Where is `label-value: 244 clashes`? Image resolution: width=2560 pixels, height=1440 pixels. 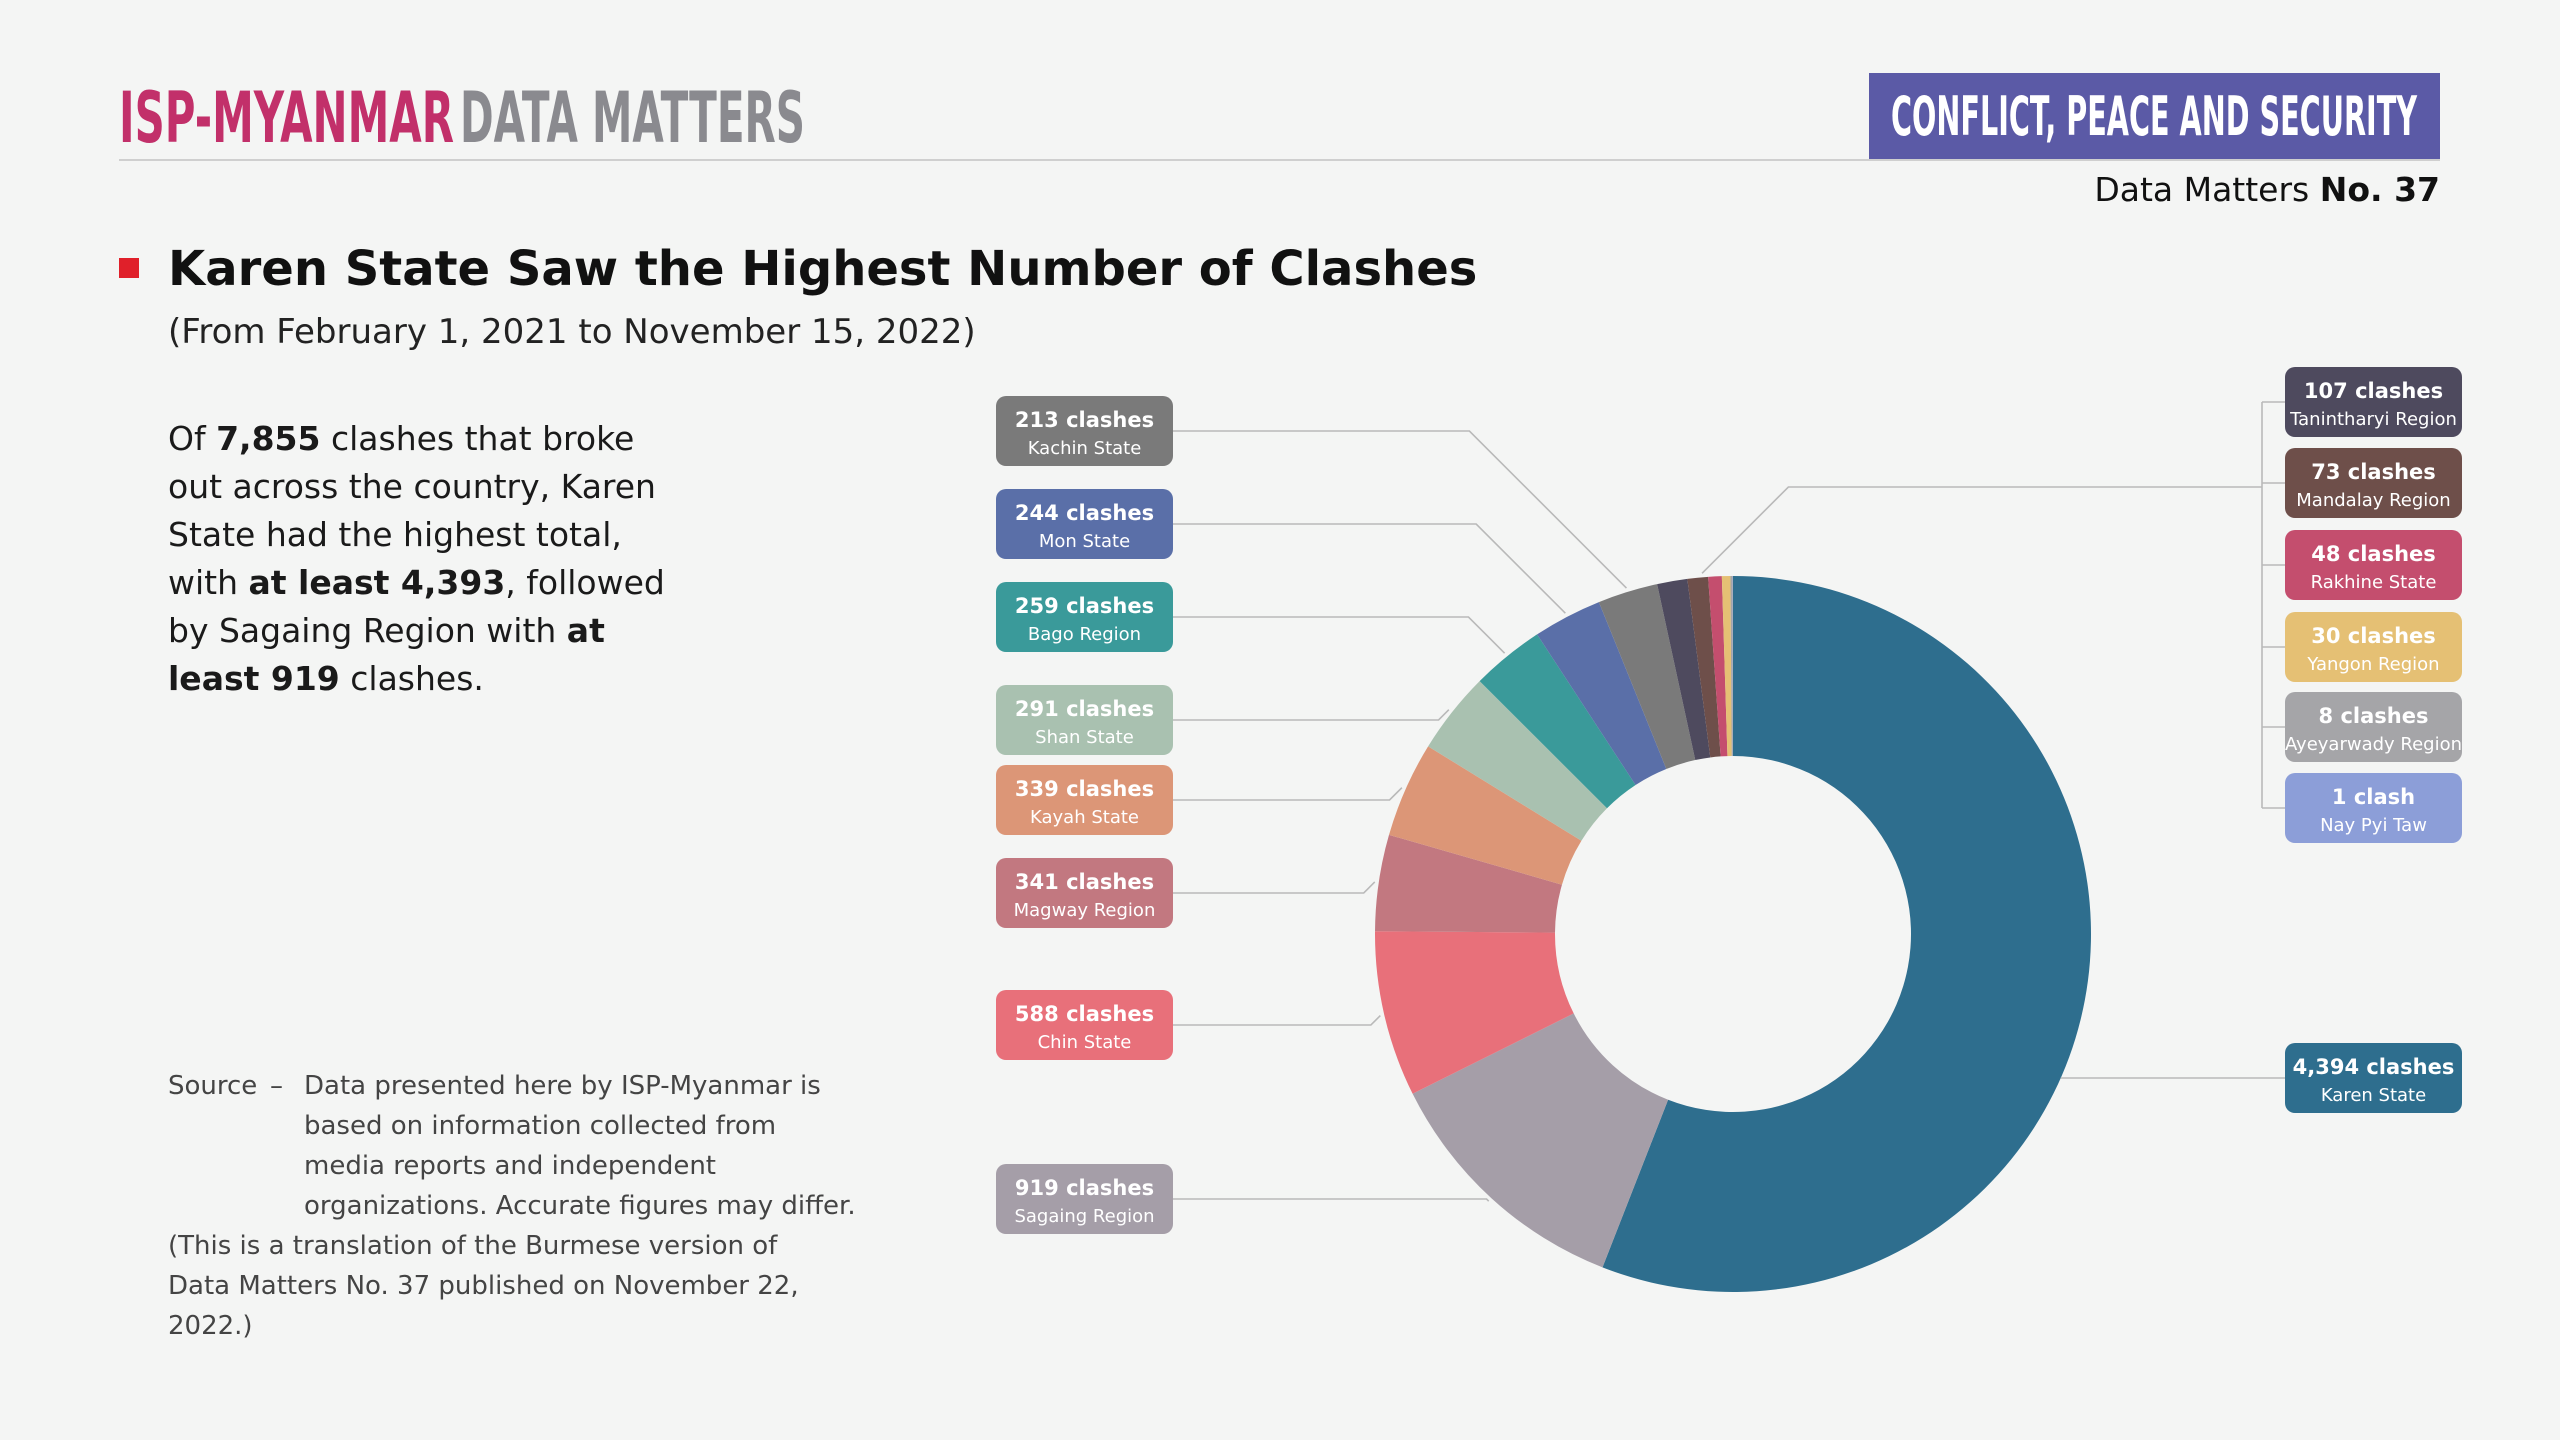
label-value: 244 clashes is located at coordinates (1084, 513).